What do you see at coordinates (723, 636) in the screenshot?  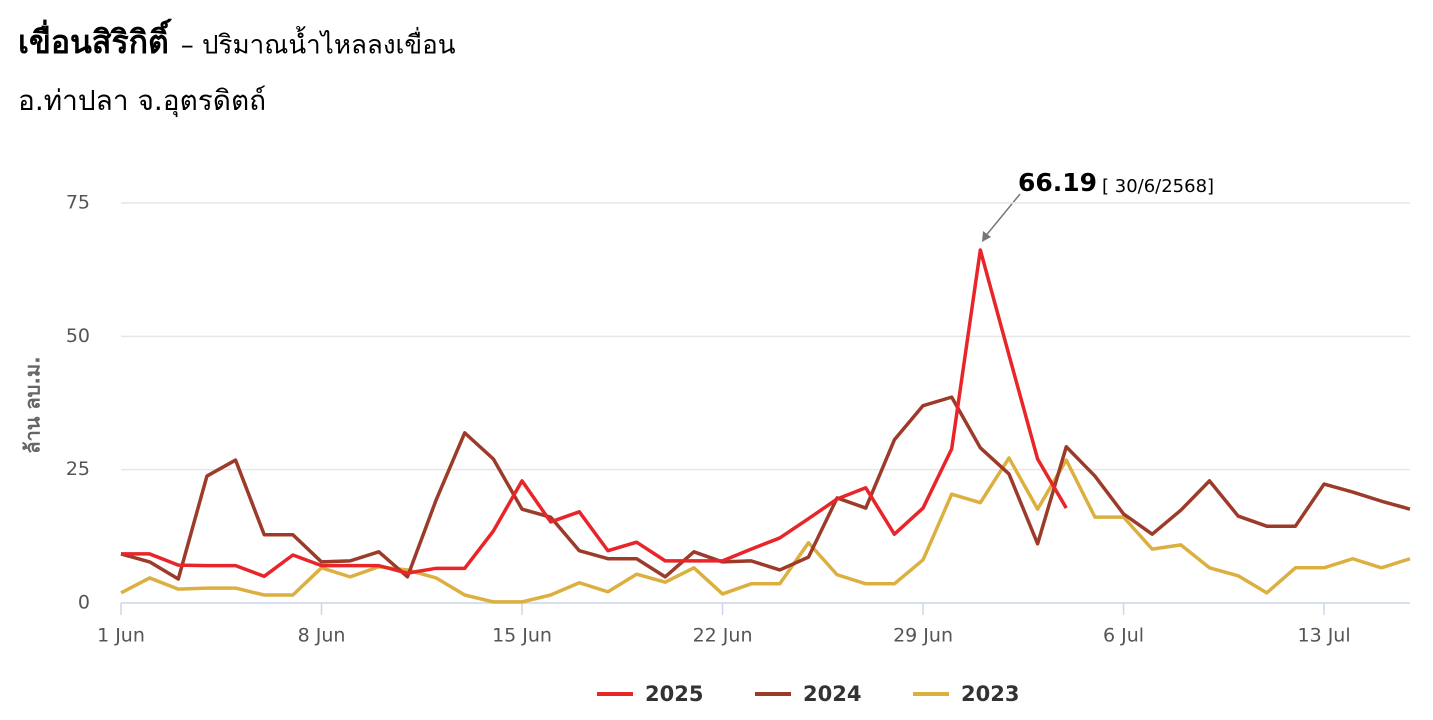 I see `x-tick-label: 22 Jun` at bounding box center [723, 636].